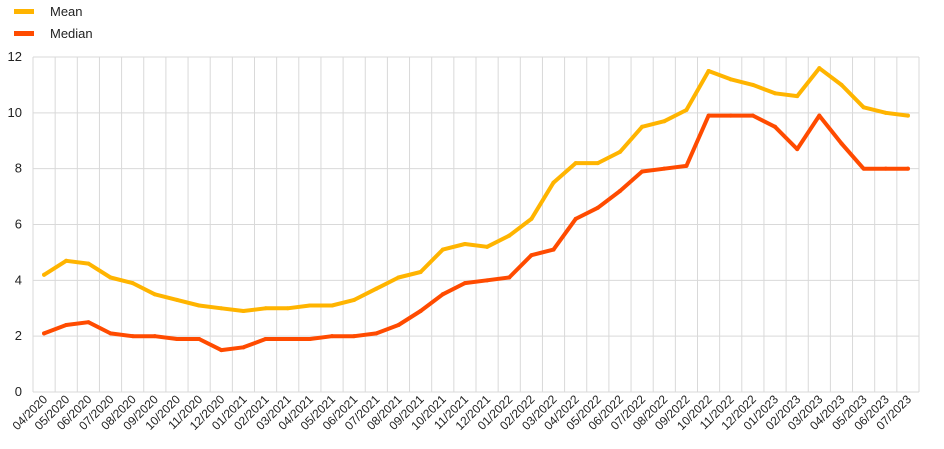 This screenshot has height=449, width=944. Describe the element at coordinates (66, 11) in the screenshot. I see `legend-label-mean: Mean` at that location.